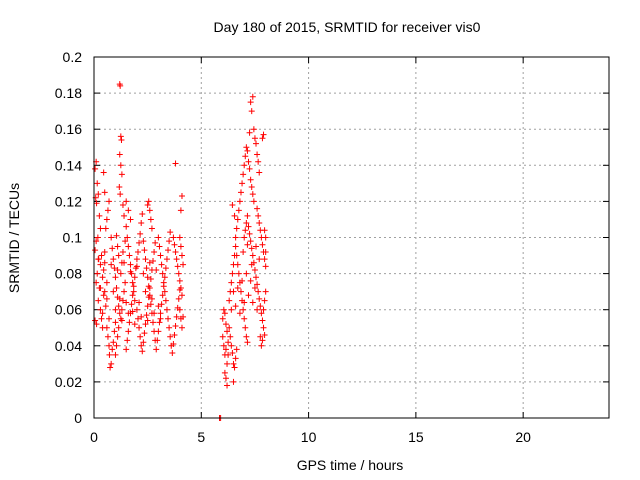  Describe the element at coordinates (201, 437) in the screenshot. I see `x-tick-label: 5` at that location.